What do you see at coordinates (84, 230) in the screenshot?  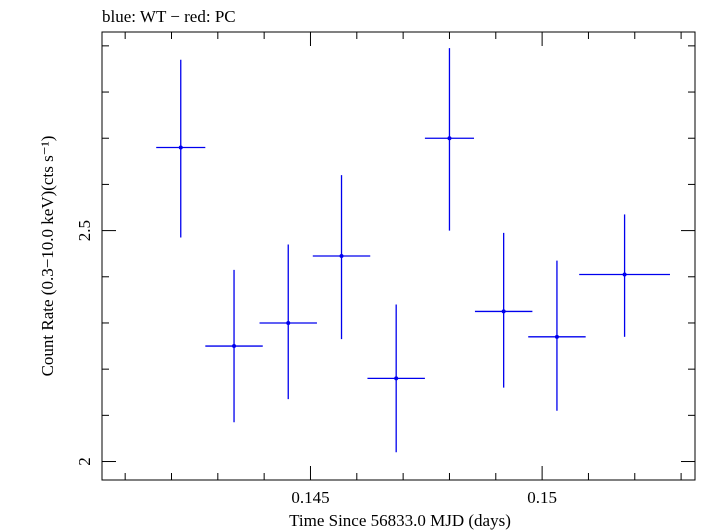 I see `y-tick-label: 2.5` at bounding box center [84, 230].